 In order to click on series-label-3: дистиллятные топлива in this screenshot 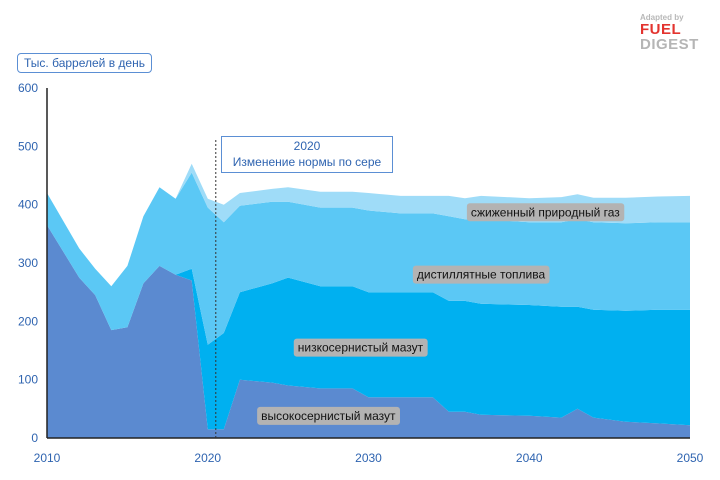, I will do `click(481, 274)`.